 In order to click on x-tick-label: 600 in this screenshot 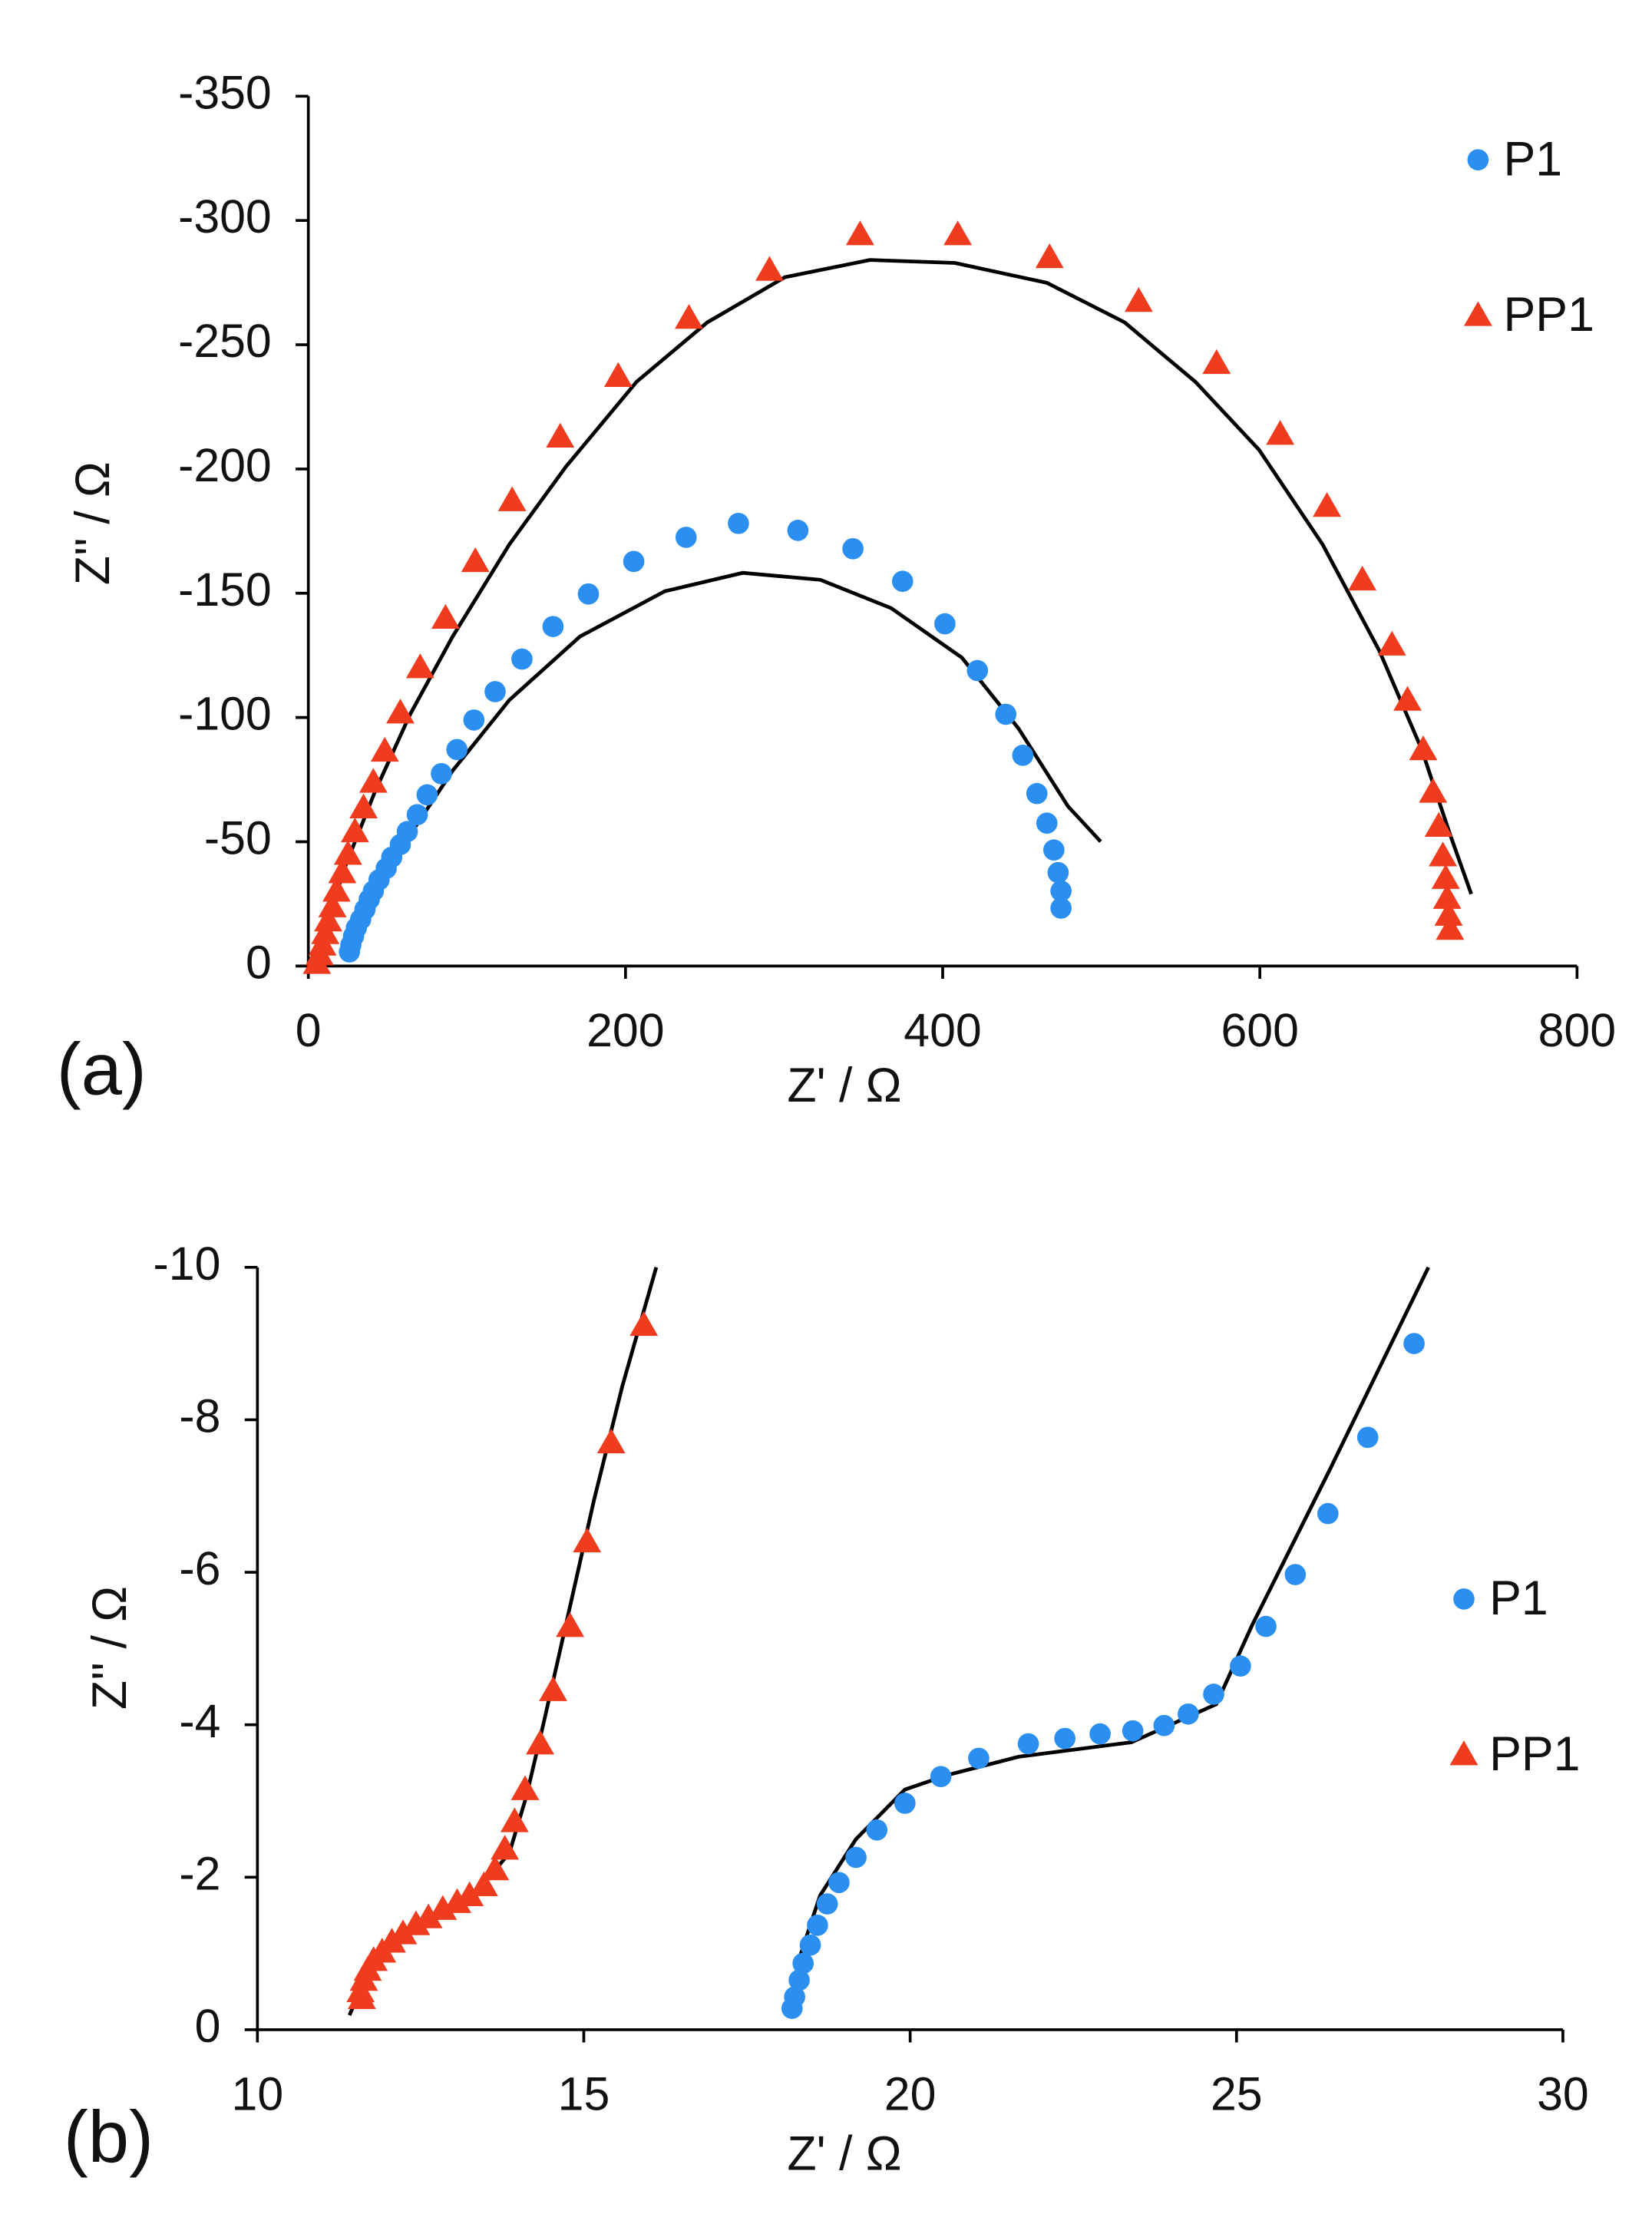, I will do `click(1259, 1030)`.